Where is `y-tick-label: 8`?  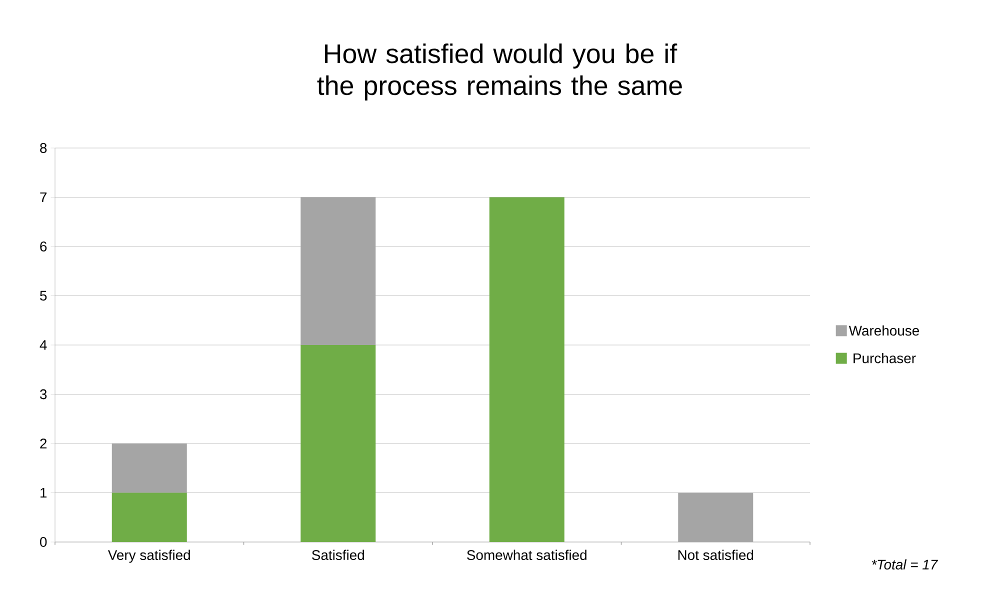 y-tick-label: 8 is located at coordinates (43, 148).